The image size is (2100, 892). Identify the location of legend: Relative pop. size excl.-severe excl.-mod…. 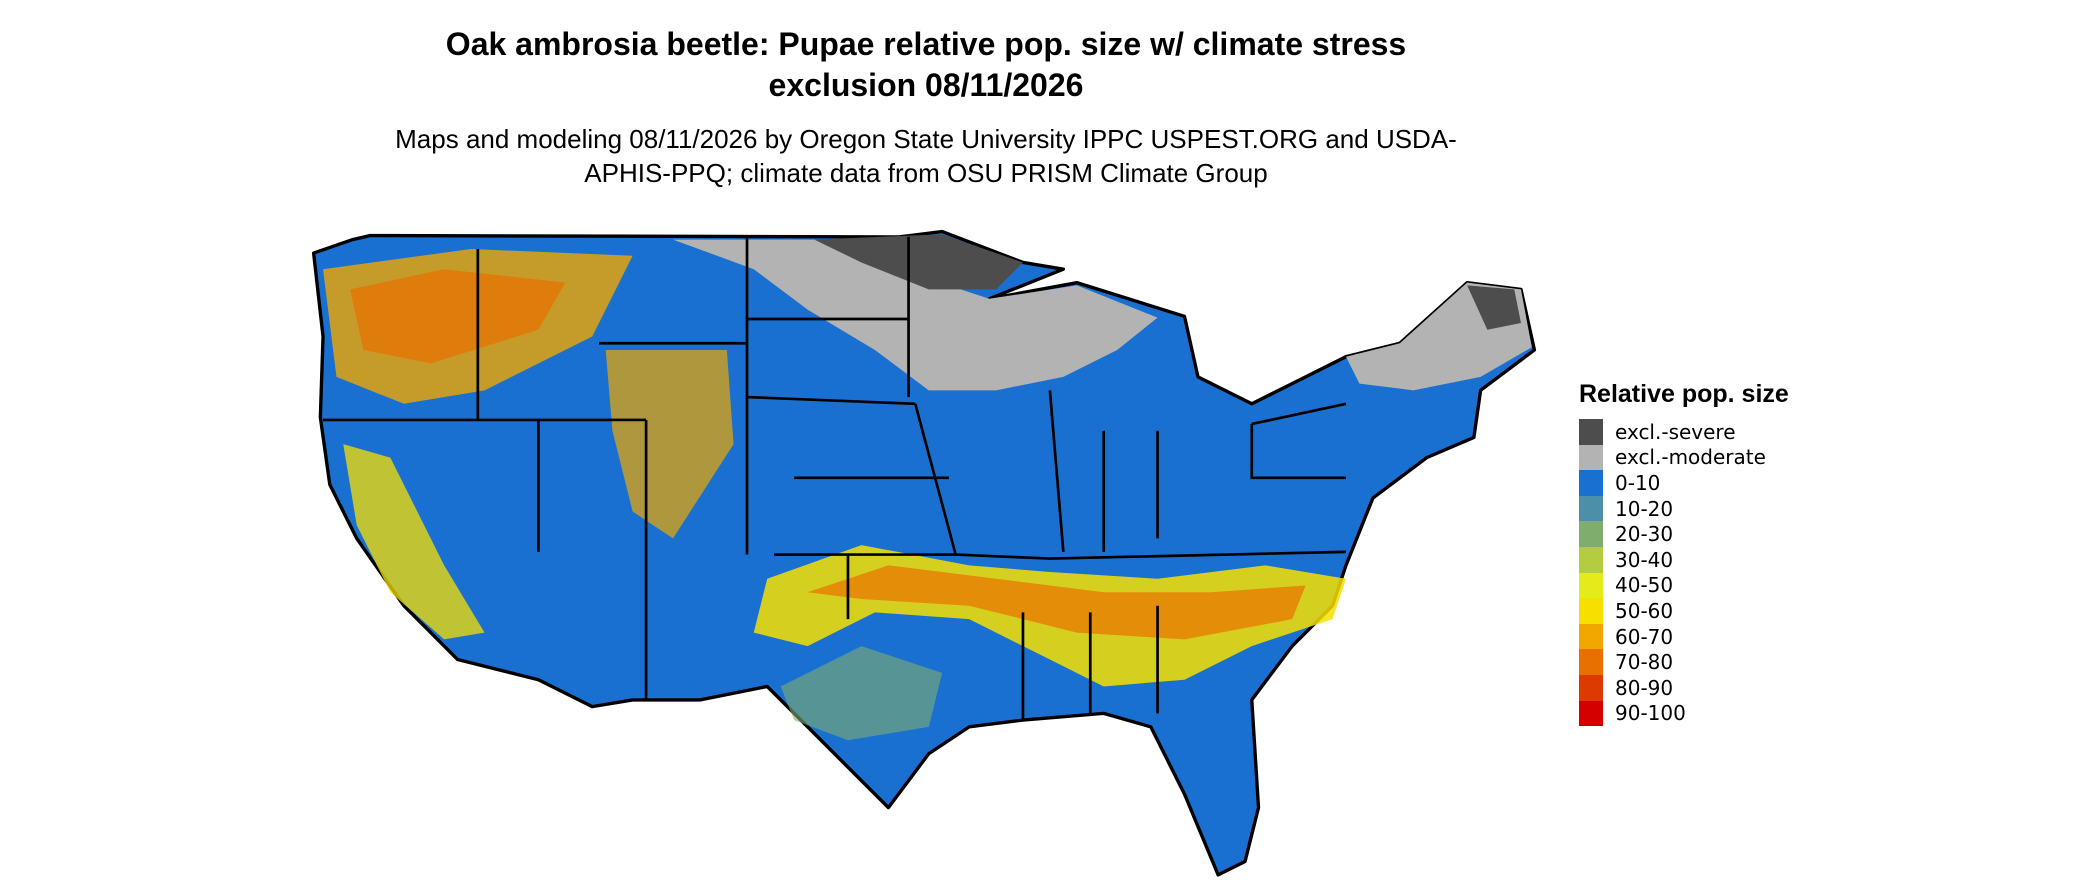
(1684, 553).